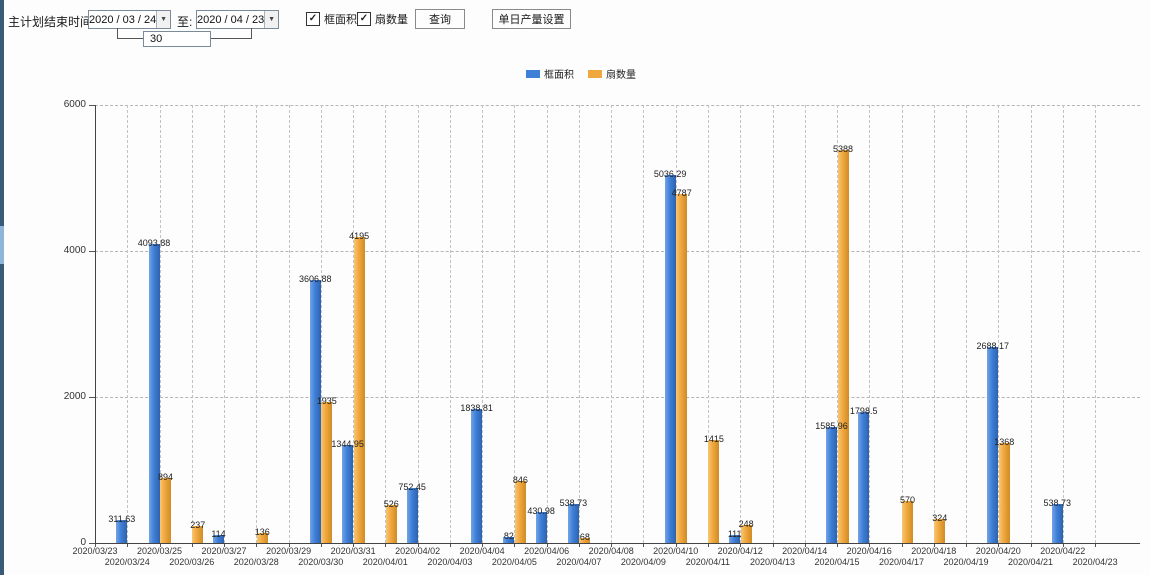  What do you see at coordinates (547, 551) in the screenshot?
I see `x-tick-label: 2020/04/06` at bounding box center [547, 551].